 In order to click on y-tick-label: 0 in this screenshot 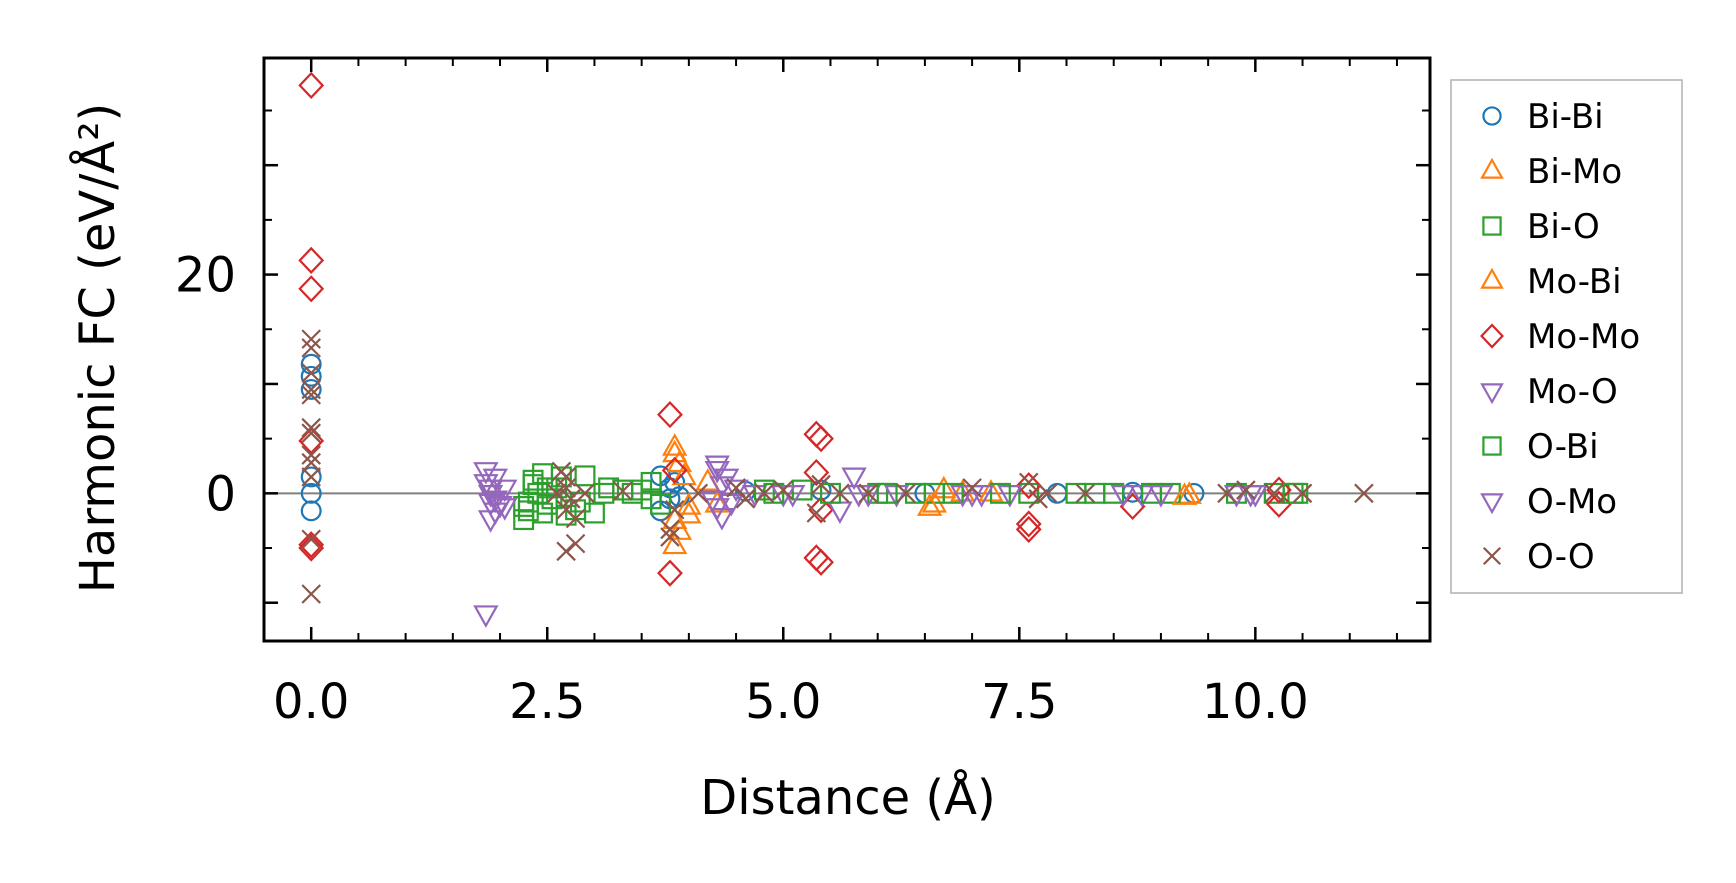, I will do `click(220, 494)`.